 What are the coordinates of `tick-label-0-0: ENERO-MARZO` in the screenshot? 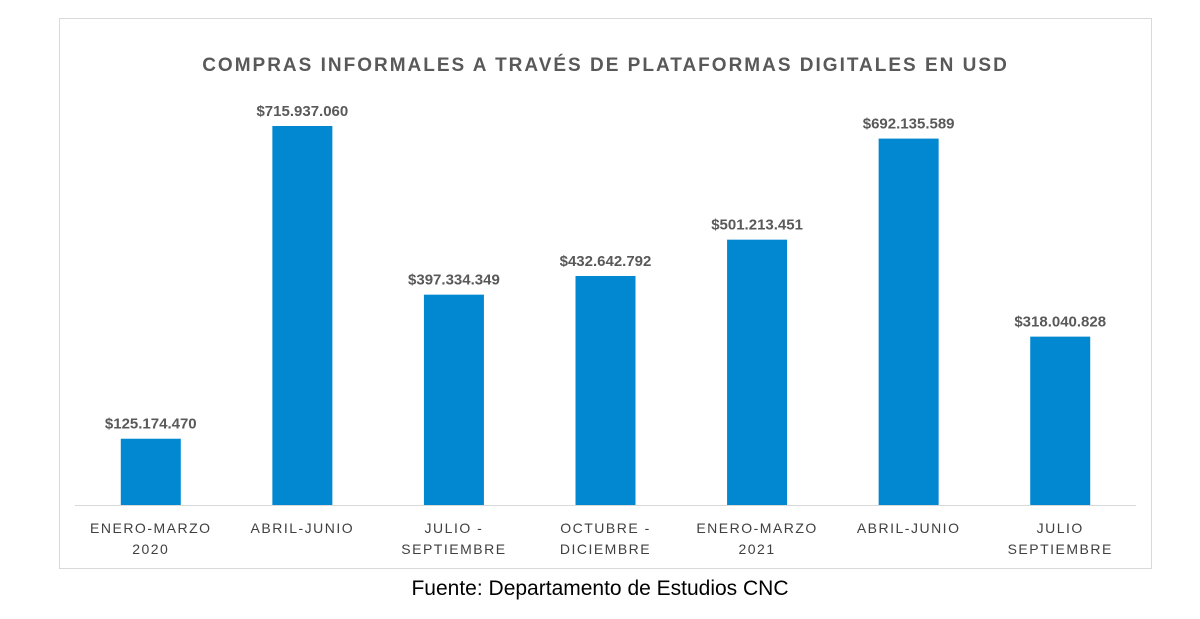 It's located at (151, 528).